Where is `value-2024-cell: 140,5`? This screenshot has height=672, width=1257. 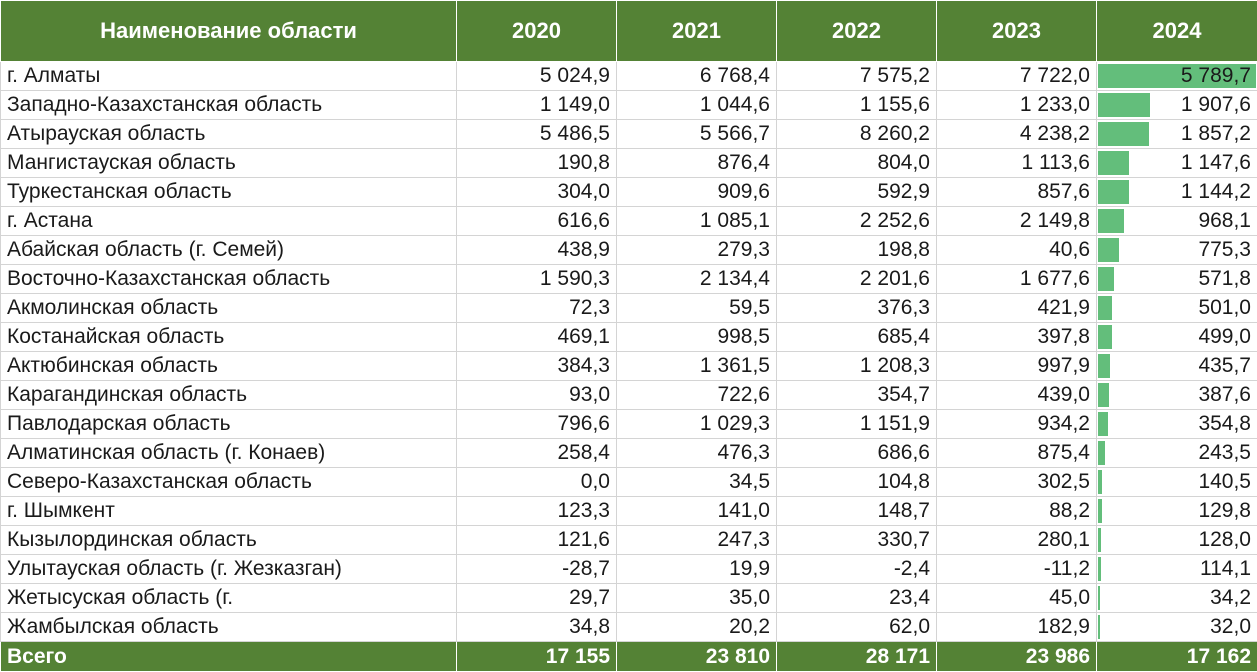
value-2024-cell: 140,5 is located at coordinates (1176, 482).